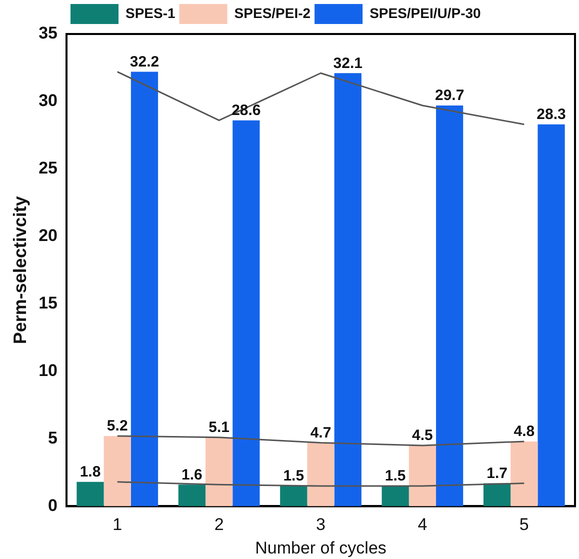 This screenshot has width=579, height=559. I want to click on x-tick-label: 4, so click(423, 524).